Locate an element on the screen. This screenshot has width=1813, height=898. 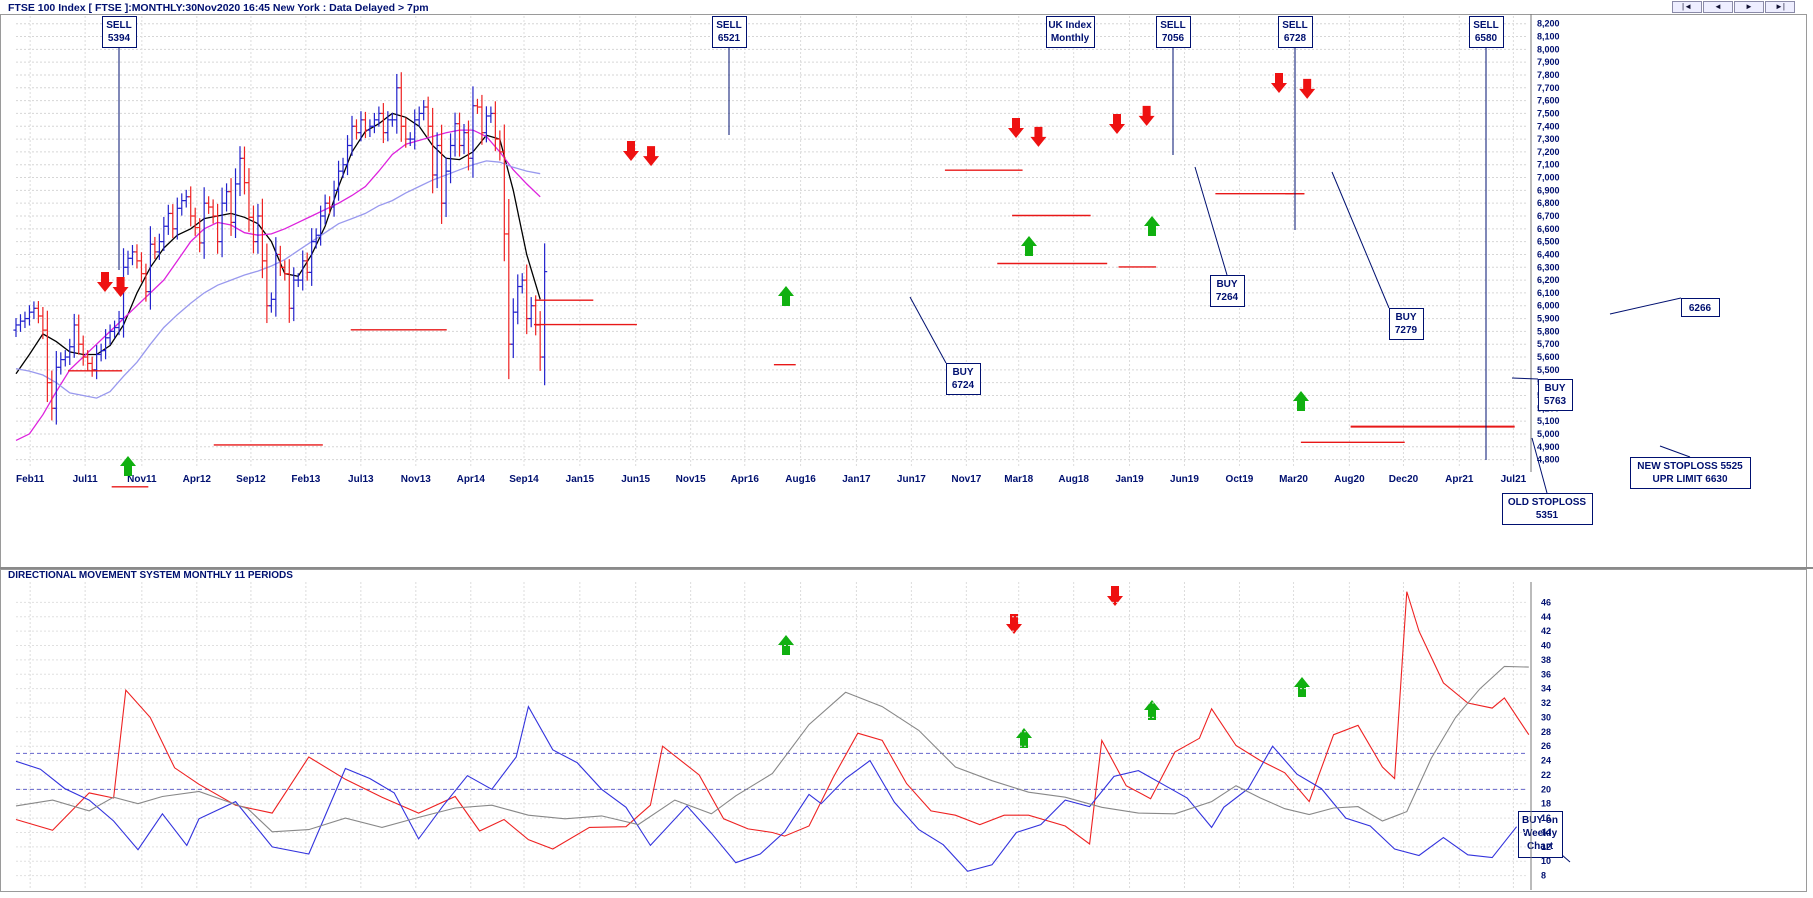
dms-y-tick-label: 22 is located at coordinates (1546, 775).